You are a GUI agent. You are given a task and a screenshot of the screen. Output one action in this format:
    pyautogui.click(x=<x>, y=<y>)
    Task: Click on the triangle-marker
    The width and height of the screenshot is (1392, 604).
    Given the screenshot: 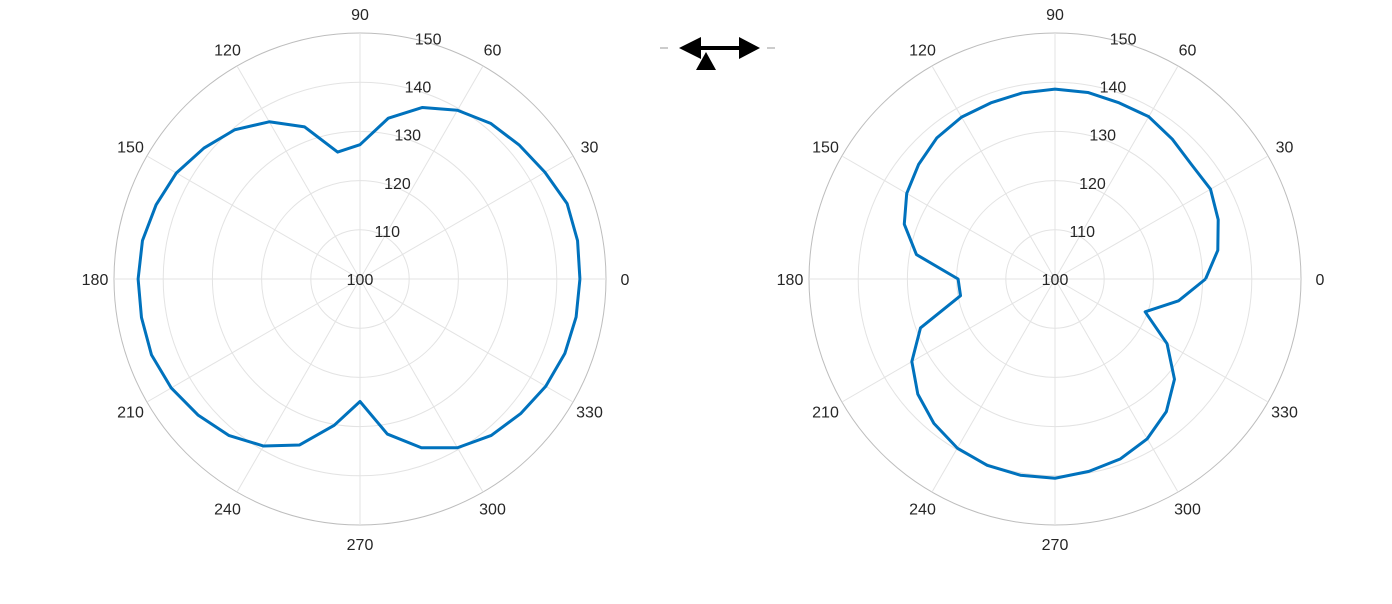 What is the action you would take?
    pyautogui.click(x=706, y=61)
    